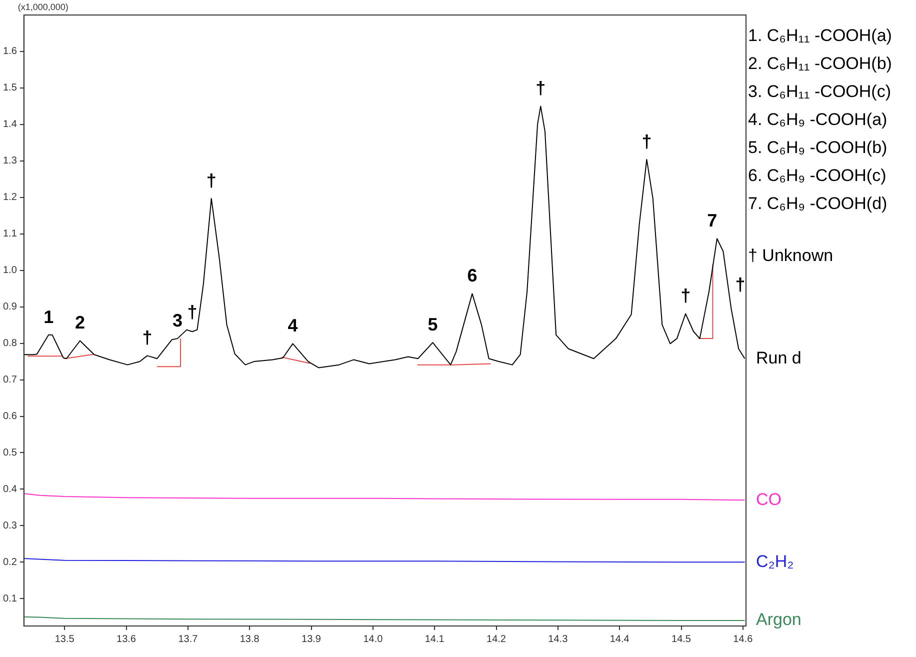 The width and height of the screenshot is (916, 657). What do you see at coordinates (558, 639) in the screenshot?
I see `x-tick-label: 14.3` at bounding box center [558, 639].